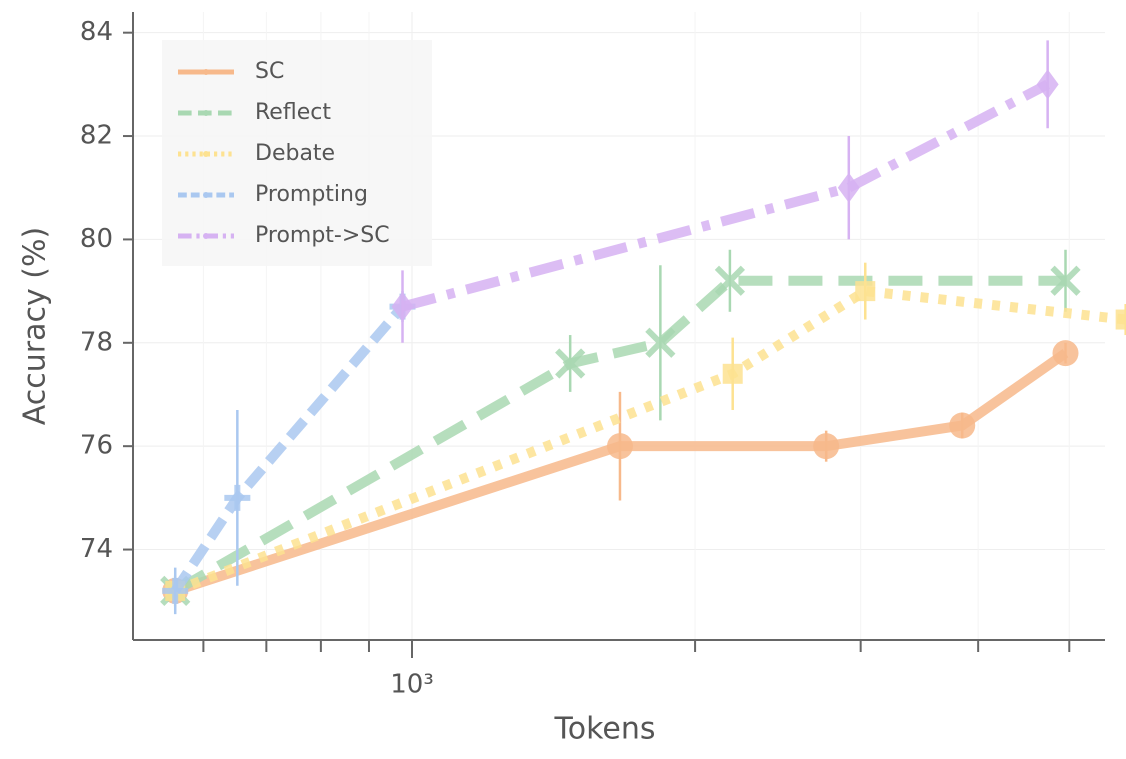 The height and width of the screenshot is (759, 1126). What do you see at coordinates (96, 446) in the screenshot?
I see `y-tick-label: 76` at bounding box center [96, 446].